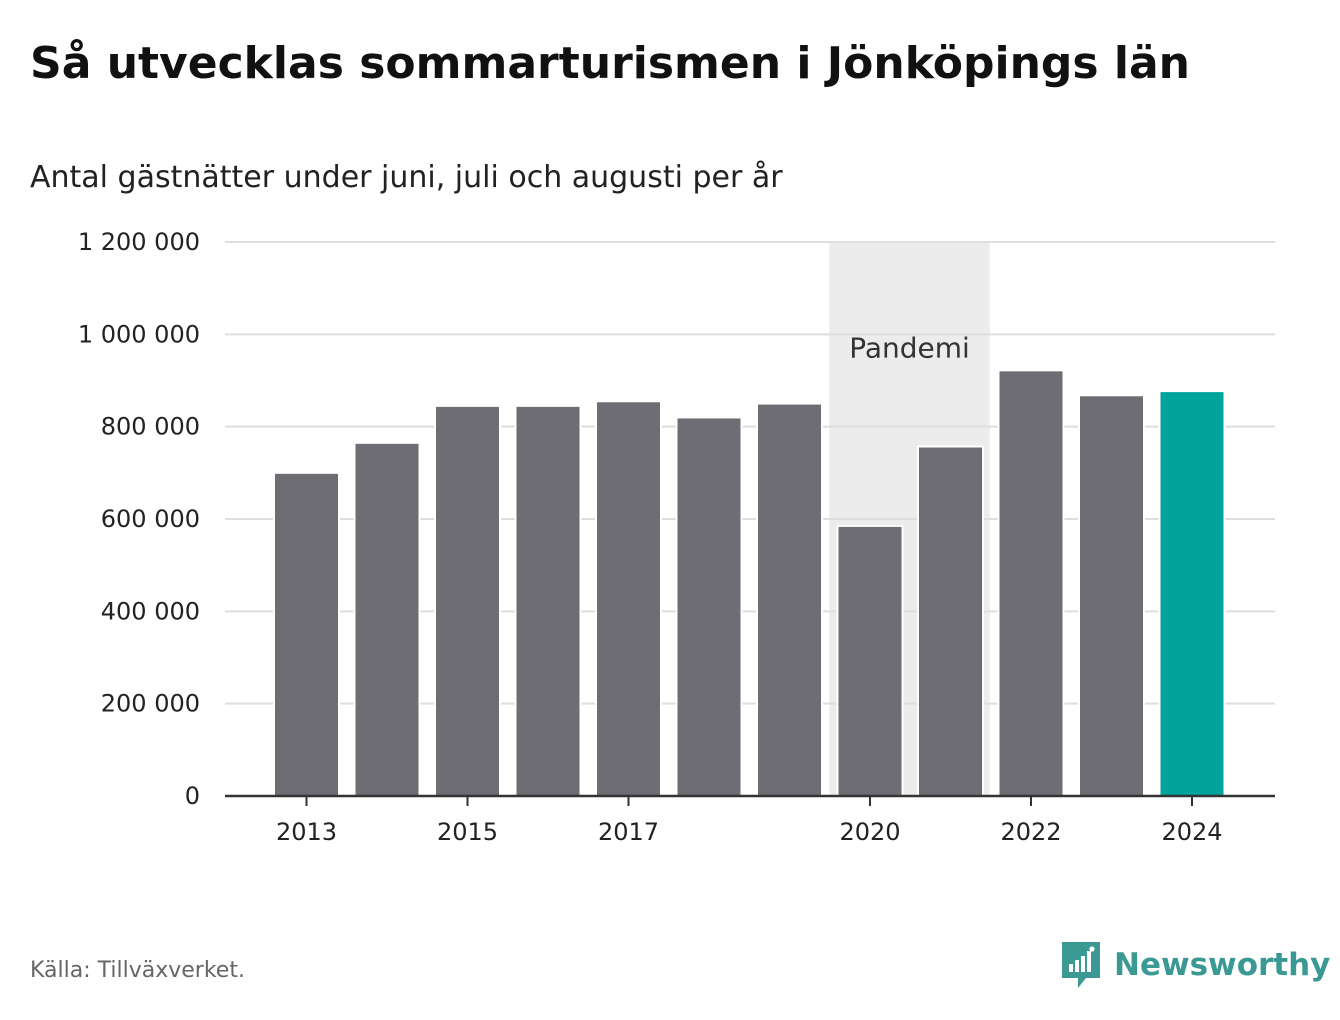 The width and height of the screenshot is (1340, 1020). I want to click on annotation-label: Pandemi, so click(909, 348).